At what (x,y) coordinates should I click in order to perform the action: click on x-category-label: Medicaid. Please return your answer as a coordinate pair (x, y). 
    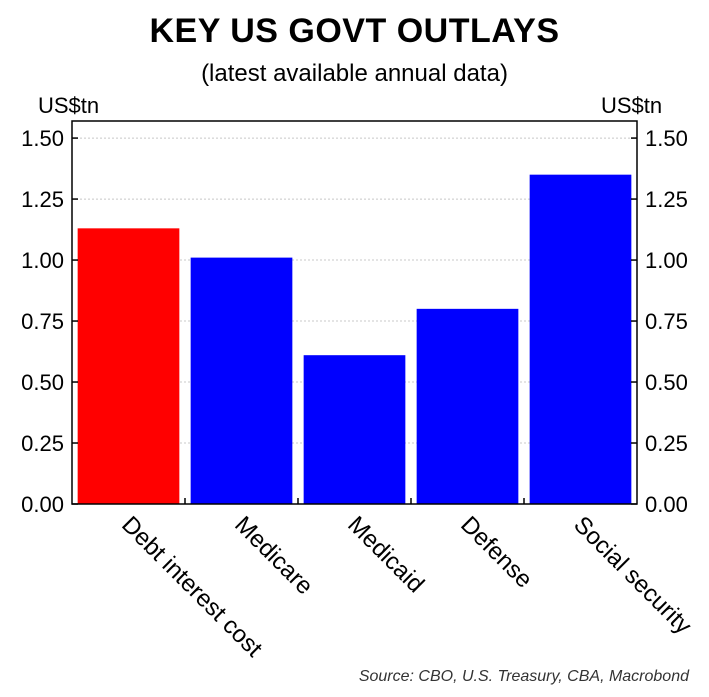
    Looking at the image, I should click on (385, 554).